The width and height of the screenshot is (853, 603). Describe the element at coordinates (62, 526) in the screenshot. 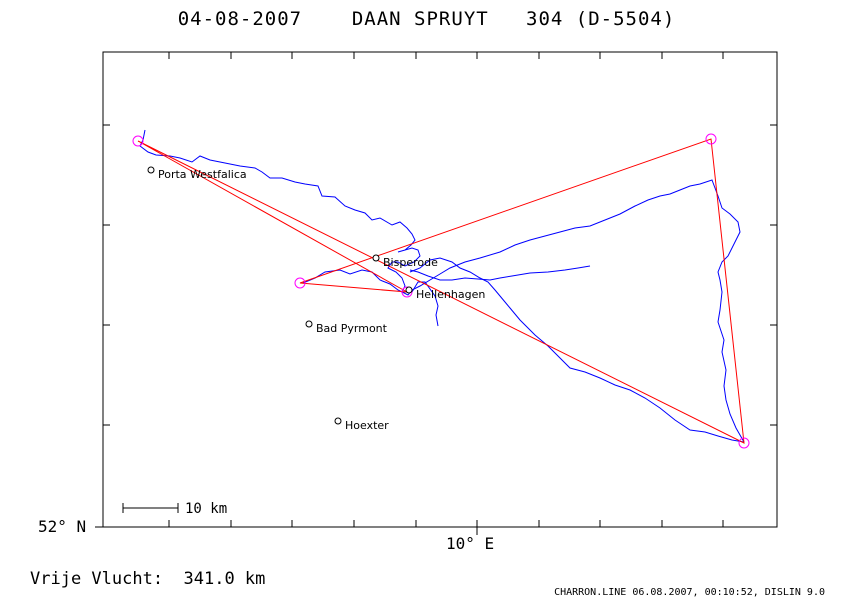

I see `latitude-label: 52° N` at that location.